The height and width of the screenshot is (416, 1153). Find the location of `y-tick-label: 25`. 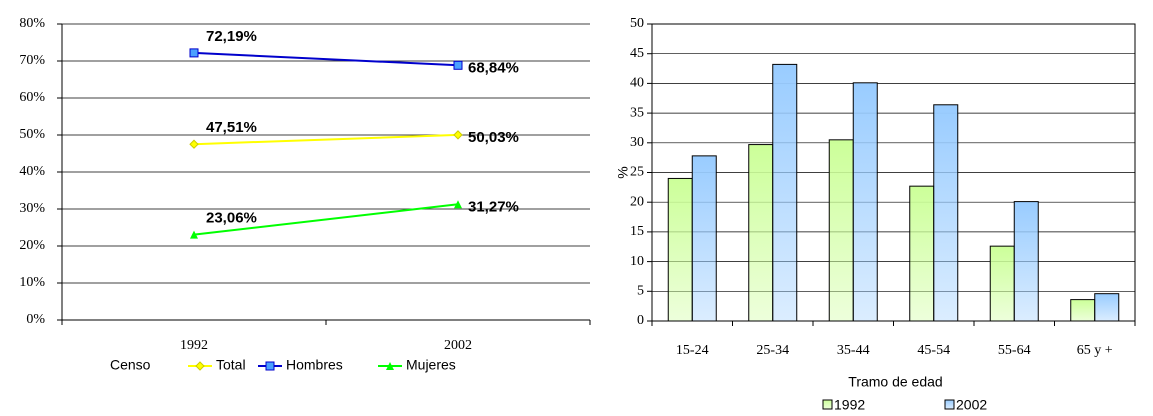

y-tick-label: 25 is located at coordinates (637, 172).